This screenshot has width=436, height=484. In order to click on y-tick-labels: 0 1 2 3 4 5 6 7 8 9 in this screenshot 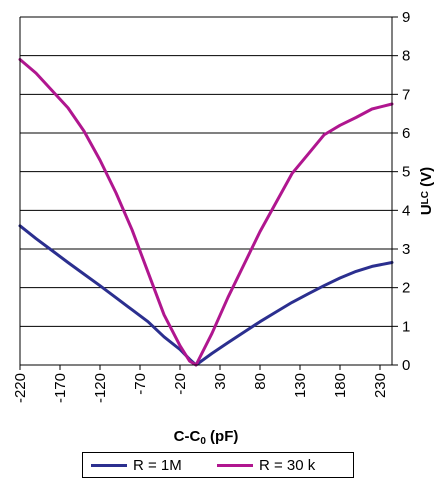, I will do `click(406, 191)`.